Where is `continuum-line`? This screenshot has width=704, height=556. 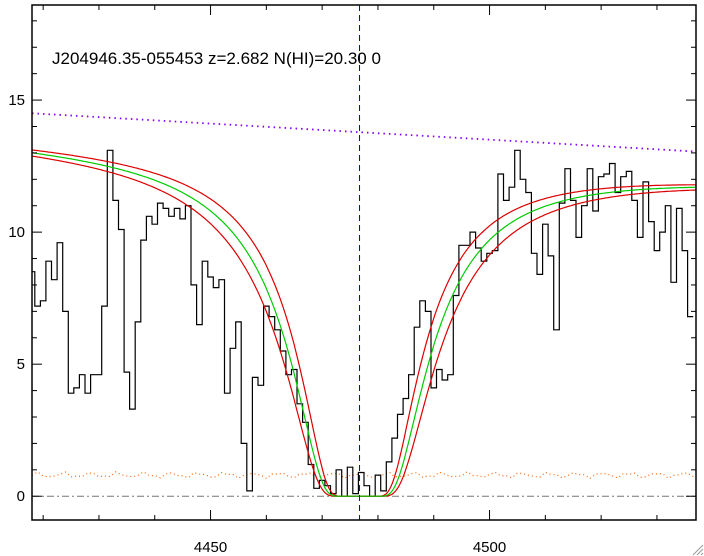 continuum-line is located at coordinates (364, 132).